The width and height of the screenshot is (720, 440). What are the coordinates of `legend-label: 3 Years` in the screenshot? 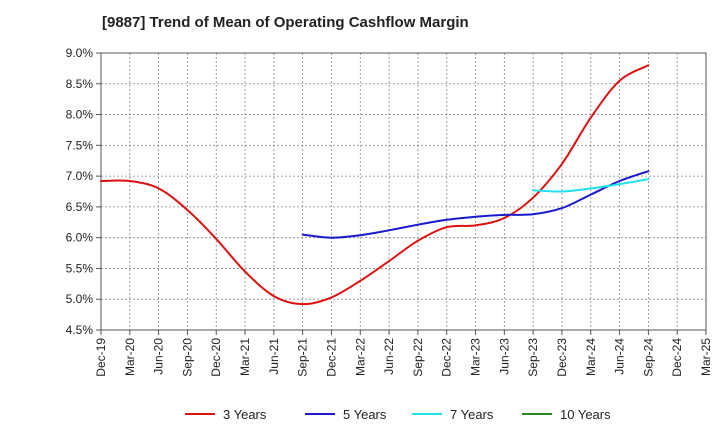 It's located at (245, 414).